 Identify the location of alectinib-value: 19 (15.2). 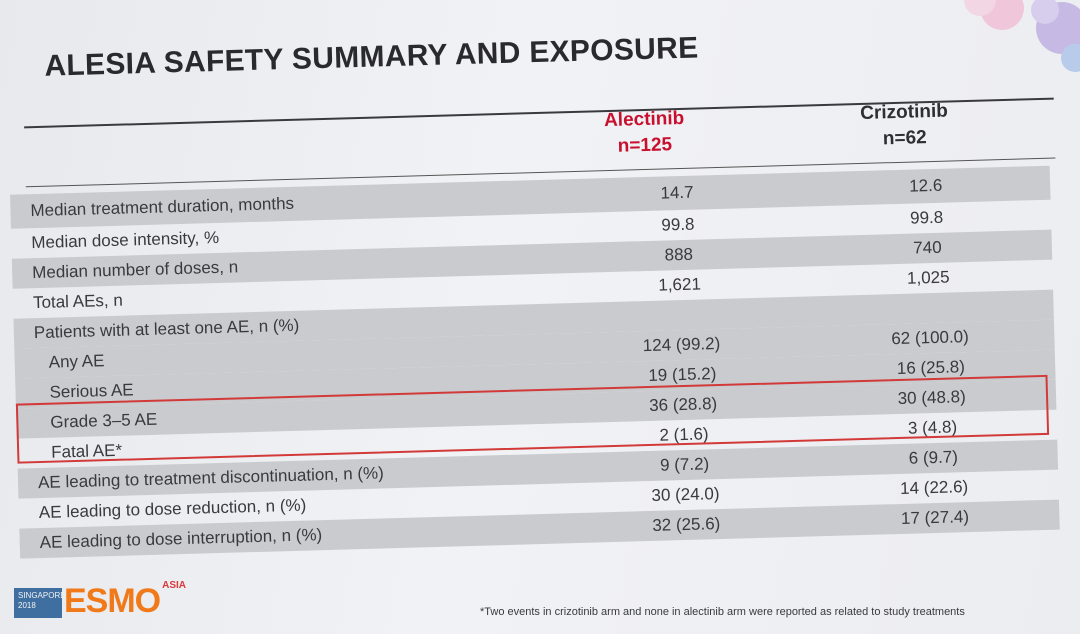
(682, 374).